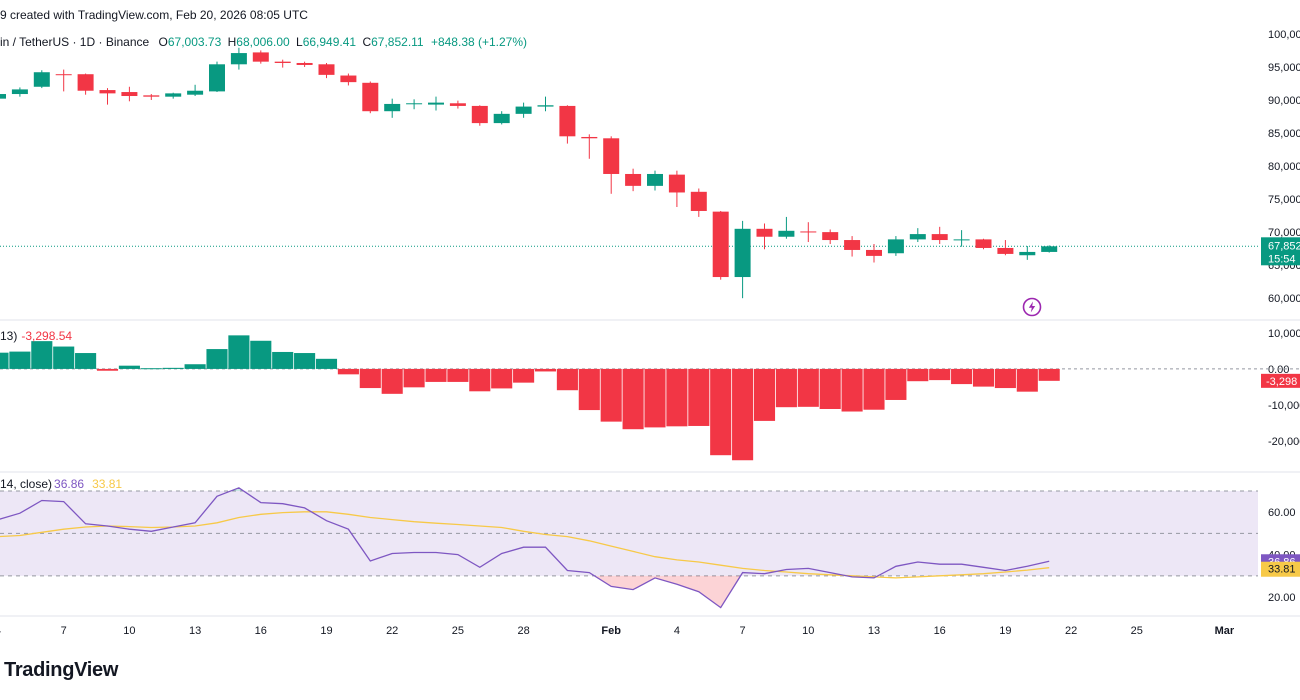 This screenshot has width=1300, height=700. Describe the element at coordinates (1284, 406) in the screenshot. I see `momentum-axis-tick: -10,000` at that location.